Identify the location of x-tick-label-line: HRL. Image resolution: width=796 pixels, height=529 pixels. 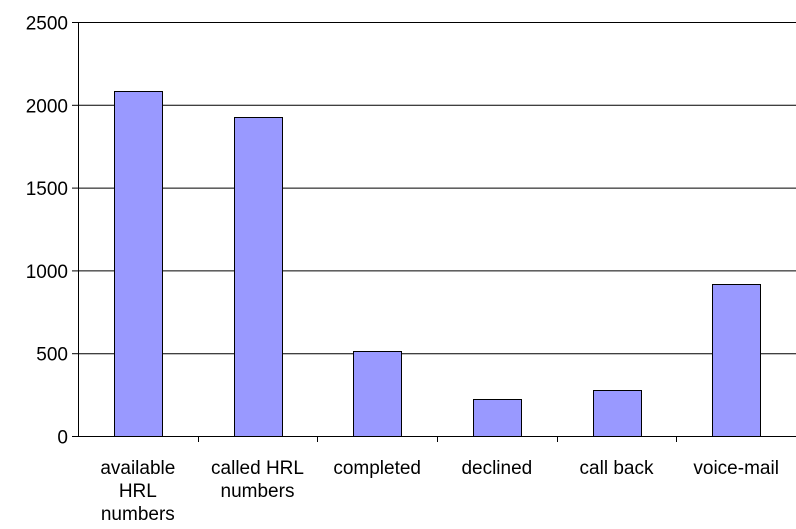
(138, 491).